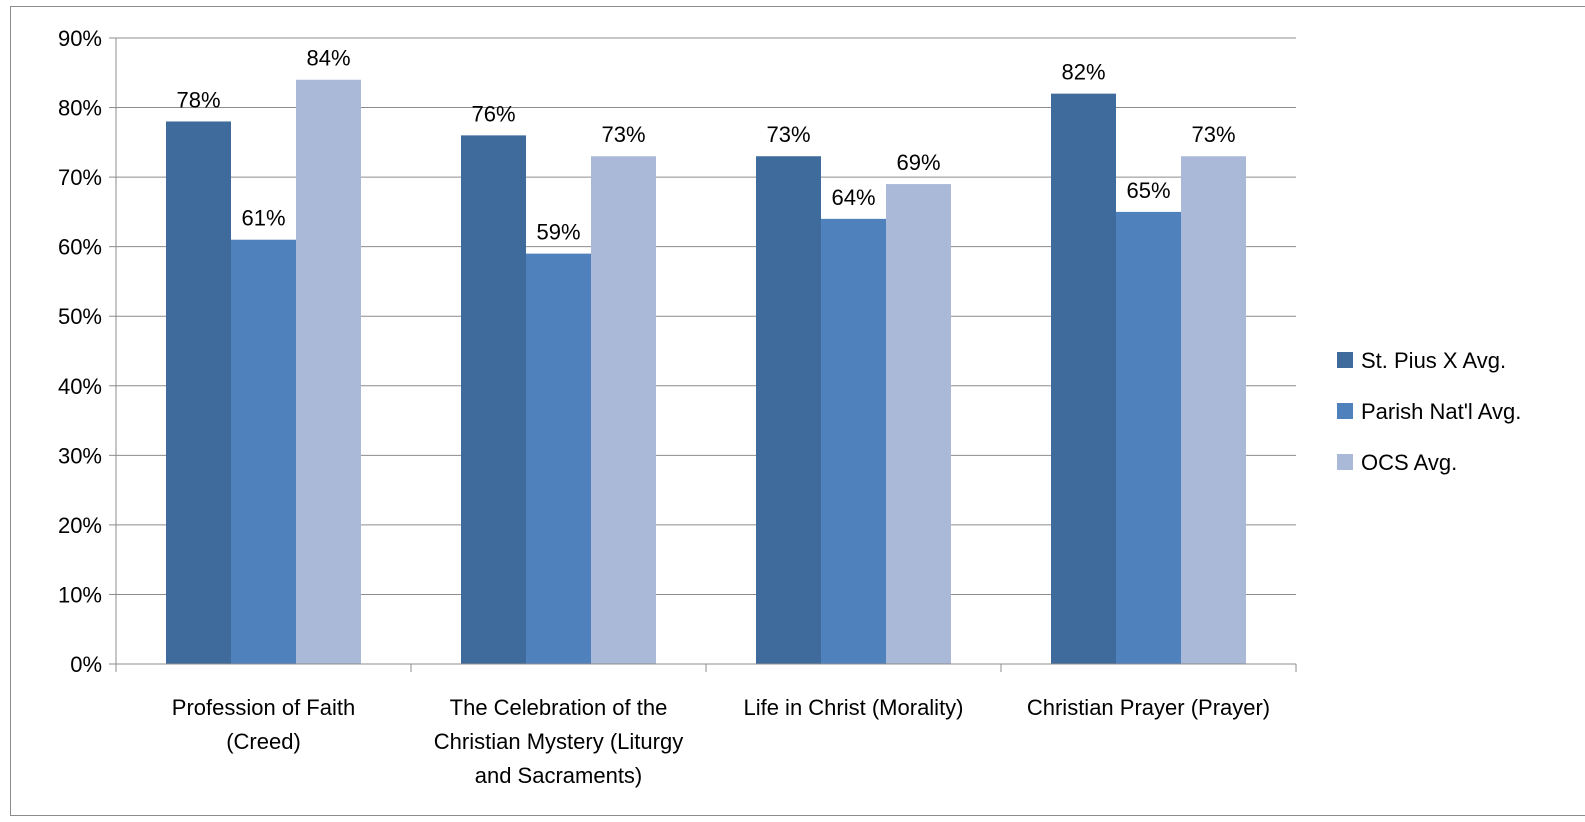  I want to click on data-label: 78%, so click(198, 99).